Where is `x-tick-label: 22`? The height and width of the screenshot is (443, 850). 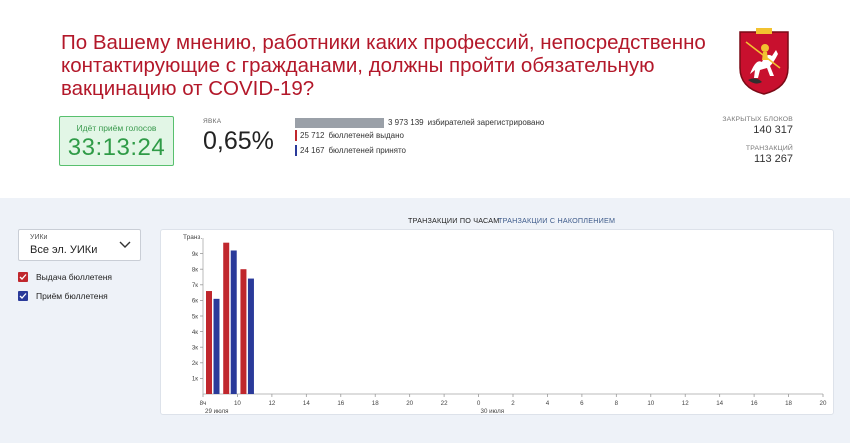
x-tick-label: 22 is located at coordinates (444, 403).